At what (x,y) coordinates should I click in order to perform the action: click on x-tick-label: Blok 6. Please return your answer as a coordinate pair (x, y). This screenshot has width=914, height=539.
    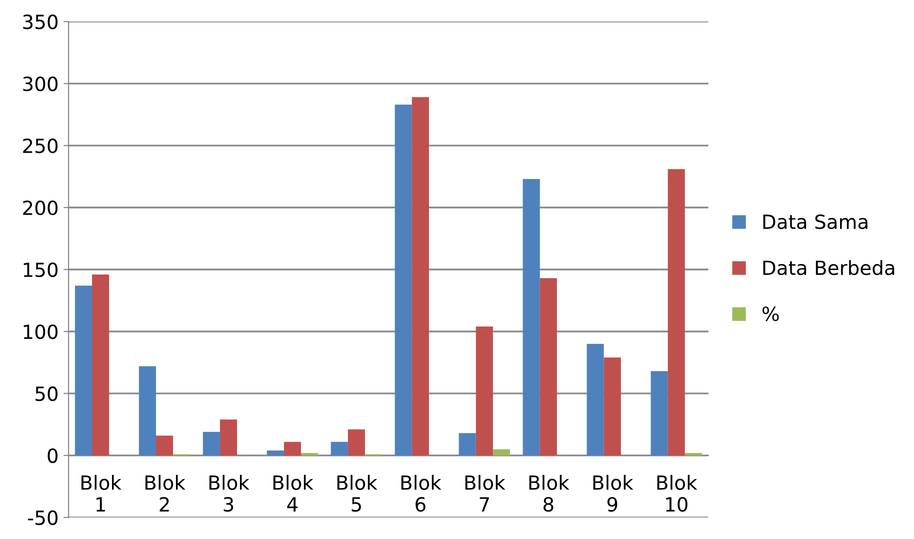
    Looking at the image, I should click on (421, 493).